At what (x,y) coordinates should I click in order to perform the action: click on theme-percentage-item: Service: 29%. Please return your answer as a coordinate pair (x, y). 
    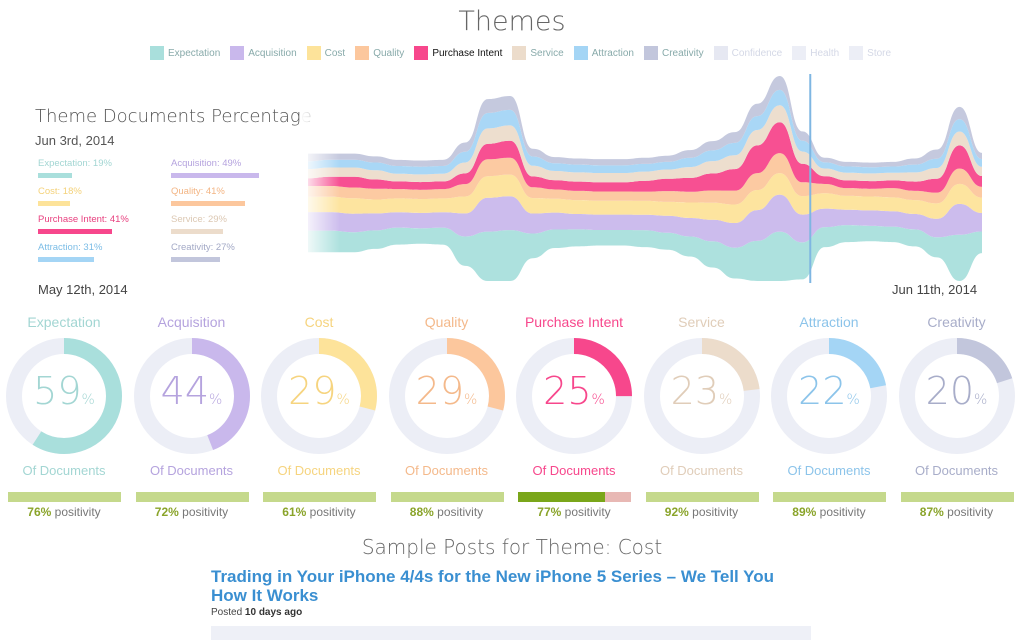
    Looking at the image, I should click on (199, 224).